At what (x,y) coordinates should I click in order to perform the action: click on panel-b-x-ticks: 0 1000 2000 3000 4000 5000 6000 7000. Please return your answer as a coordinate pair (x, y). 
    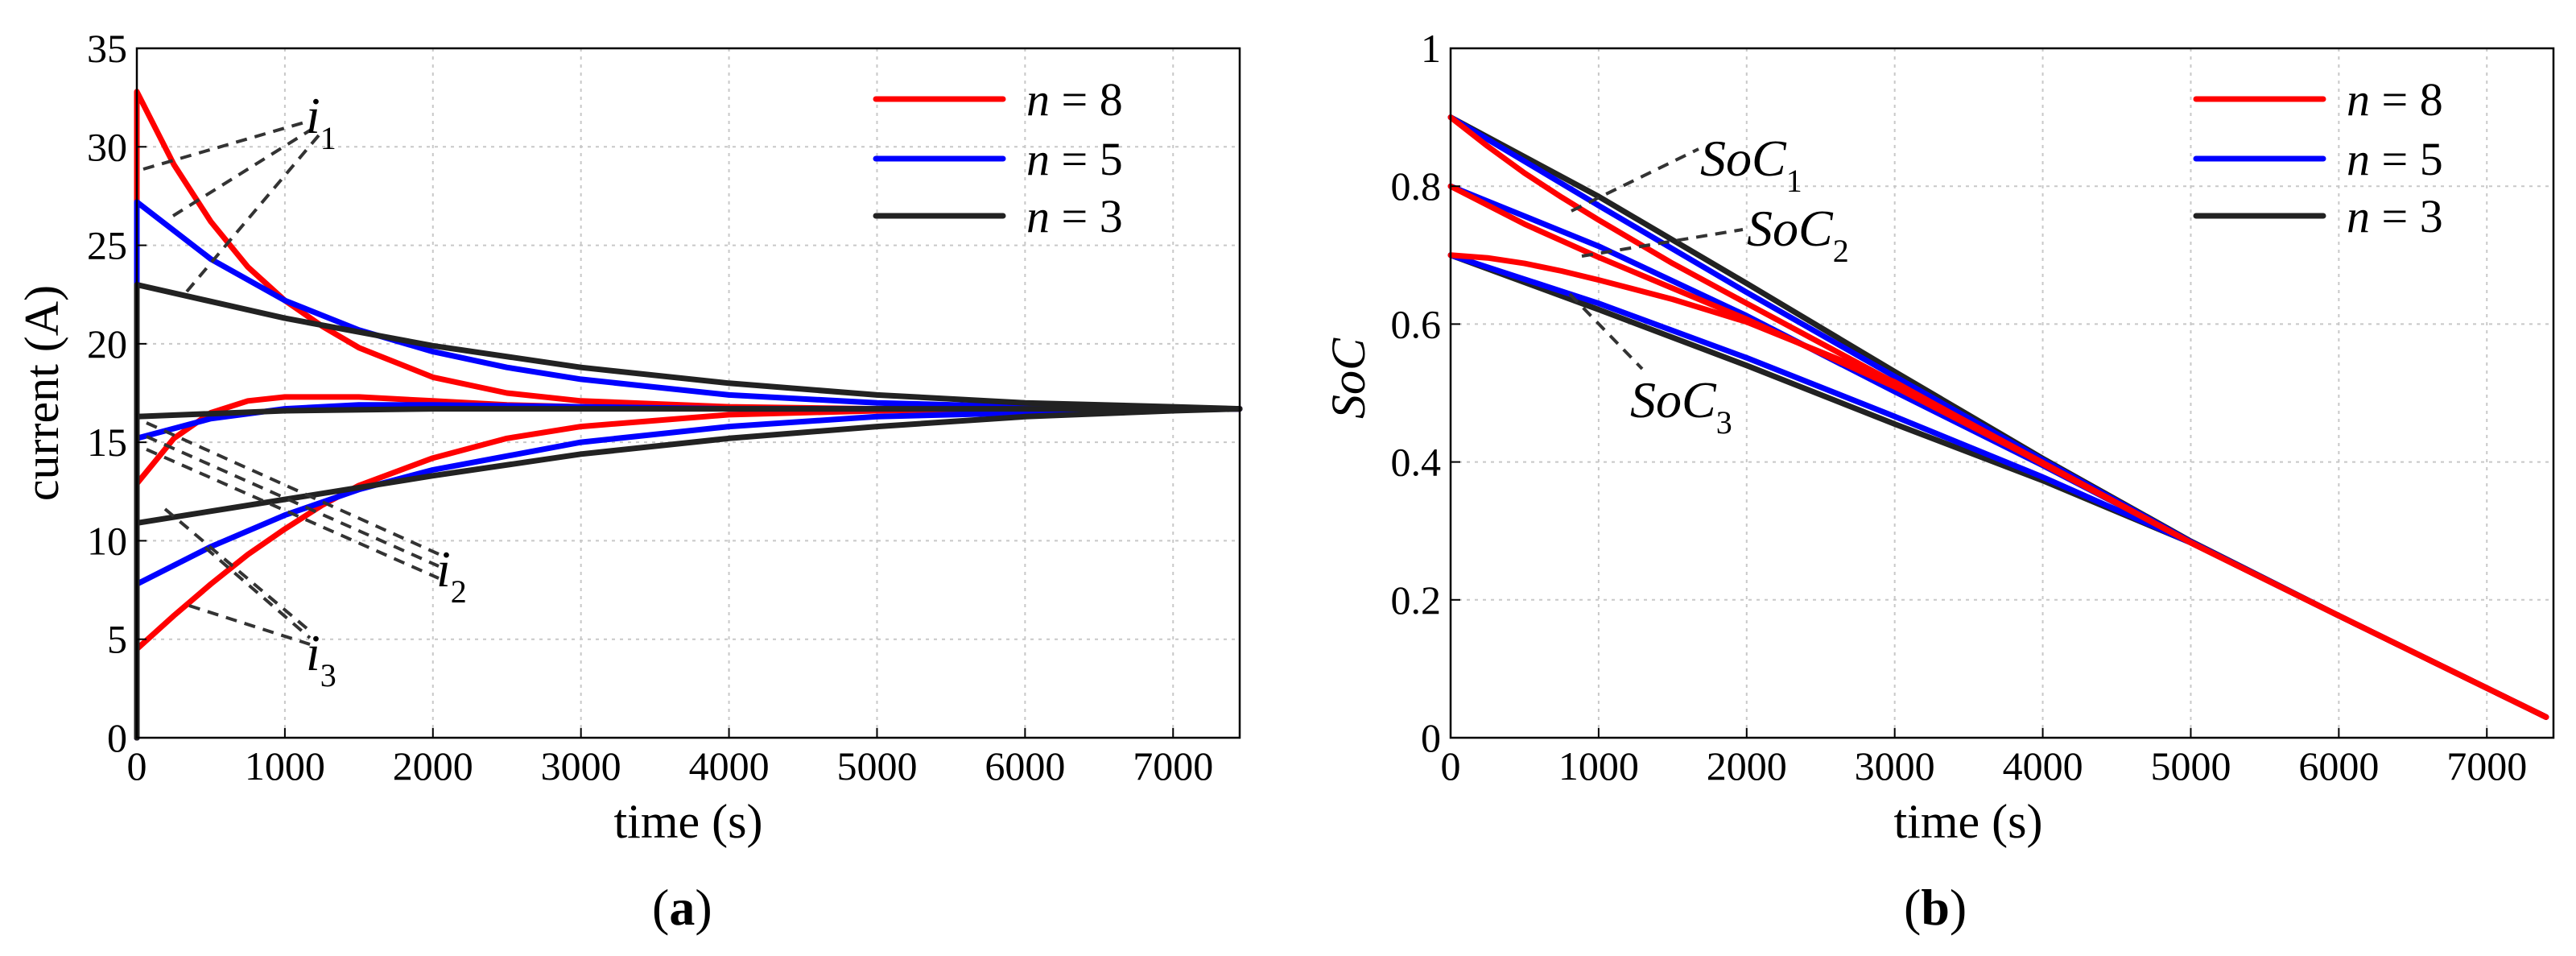
    Looking at the image, I should click on (1984, 758).